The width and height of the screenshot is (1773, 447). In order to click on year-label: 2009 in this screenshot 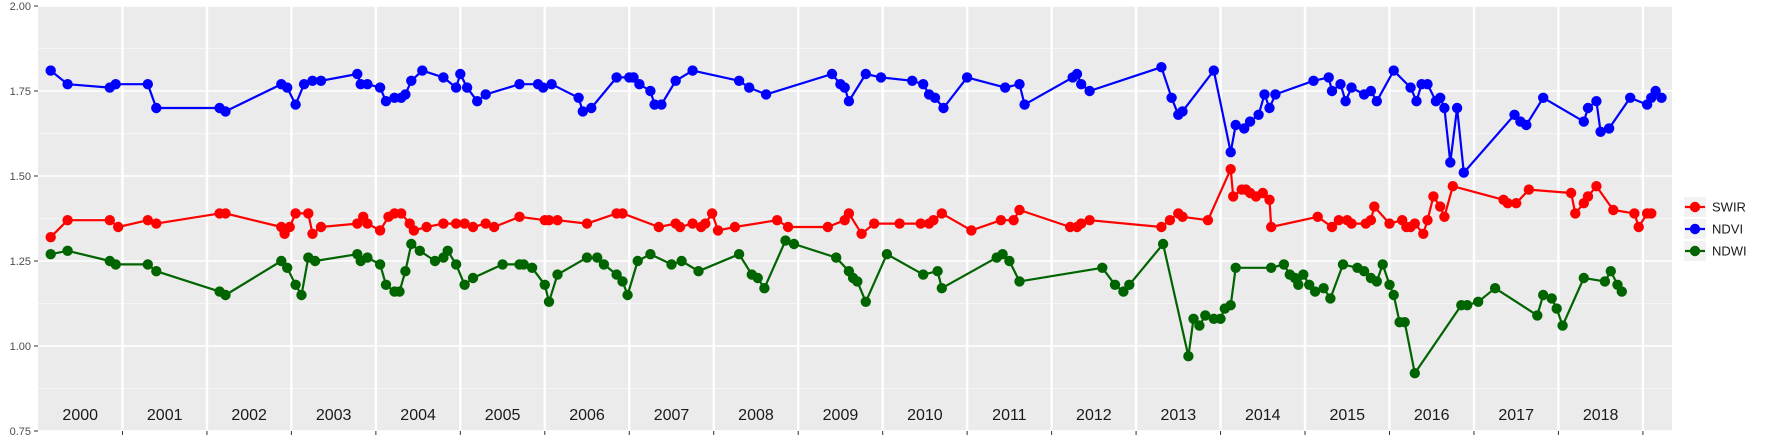, I will do `click(841, 415)`.